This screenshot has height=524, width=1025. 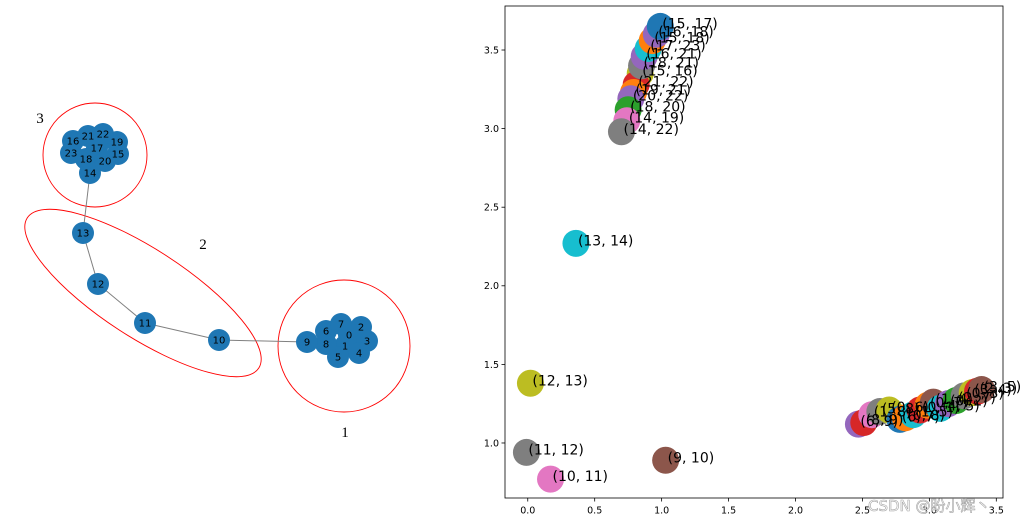 I want to click on group-1-outline, so click(x=344, y=346).